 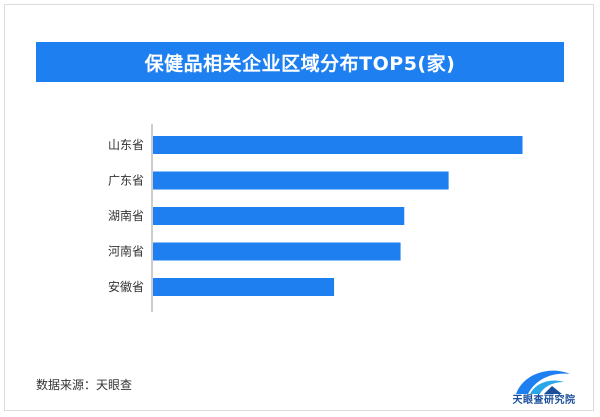 I want to click on tianyancha-logo-icon, so click(x=543, y=382).